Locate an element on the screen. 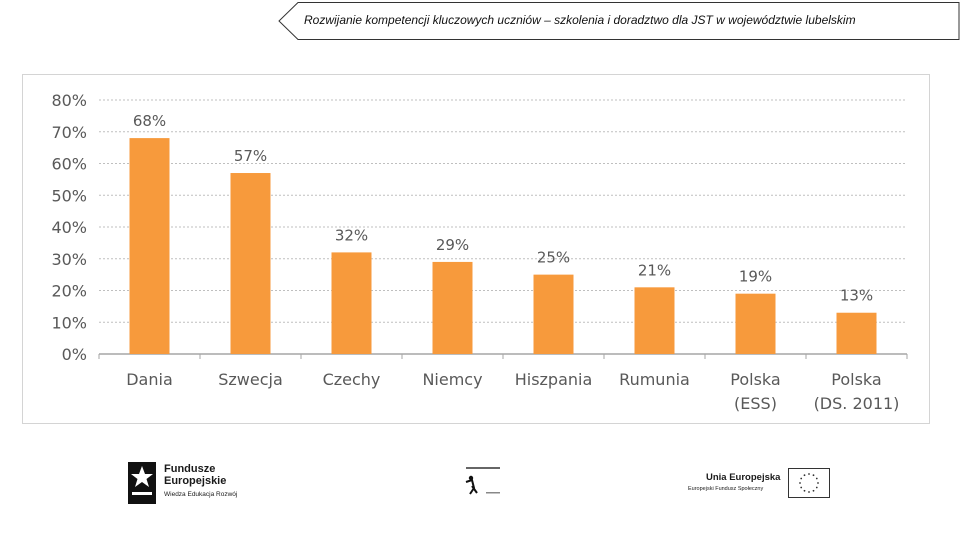  banner-shape is located at coordinates (619, 21).